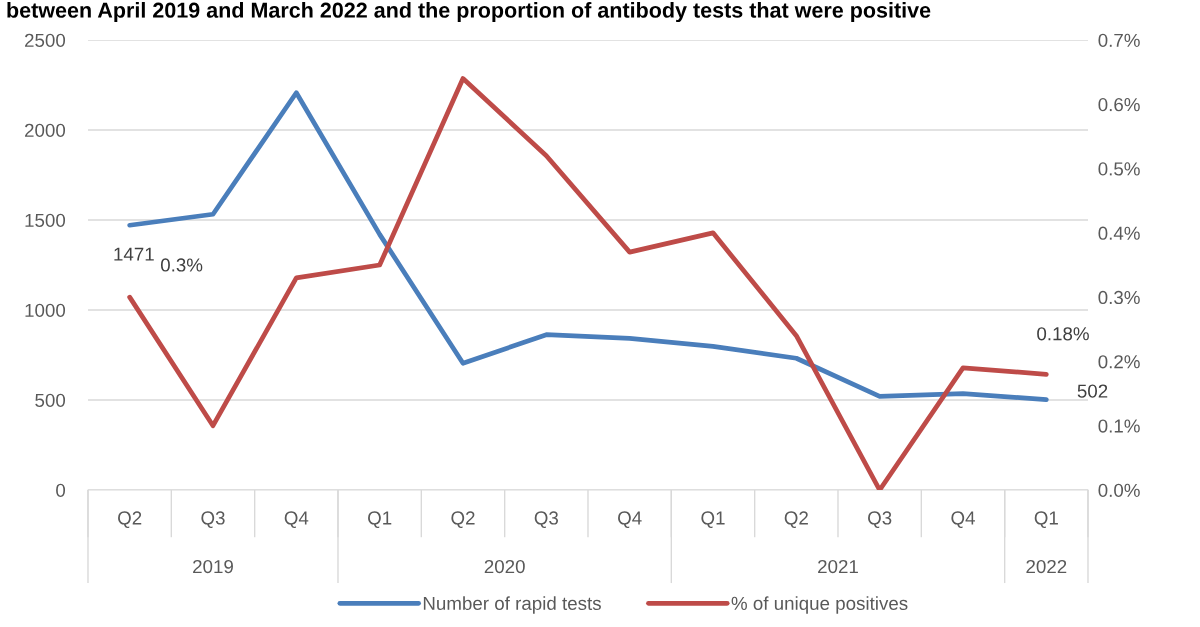  What do you see at coordinates (1063, 334) in the screenshot?
I see `data-label: 0.18%` at bounding box center [1063, 334].